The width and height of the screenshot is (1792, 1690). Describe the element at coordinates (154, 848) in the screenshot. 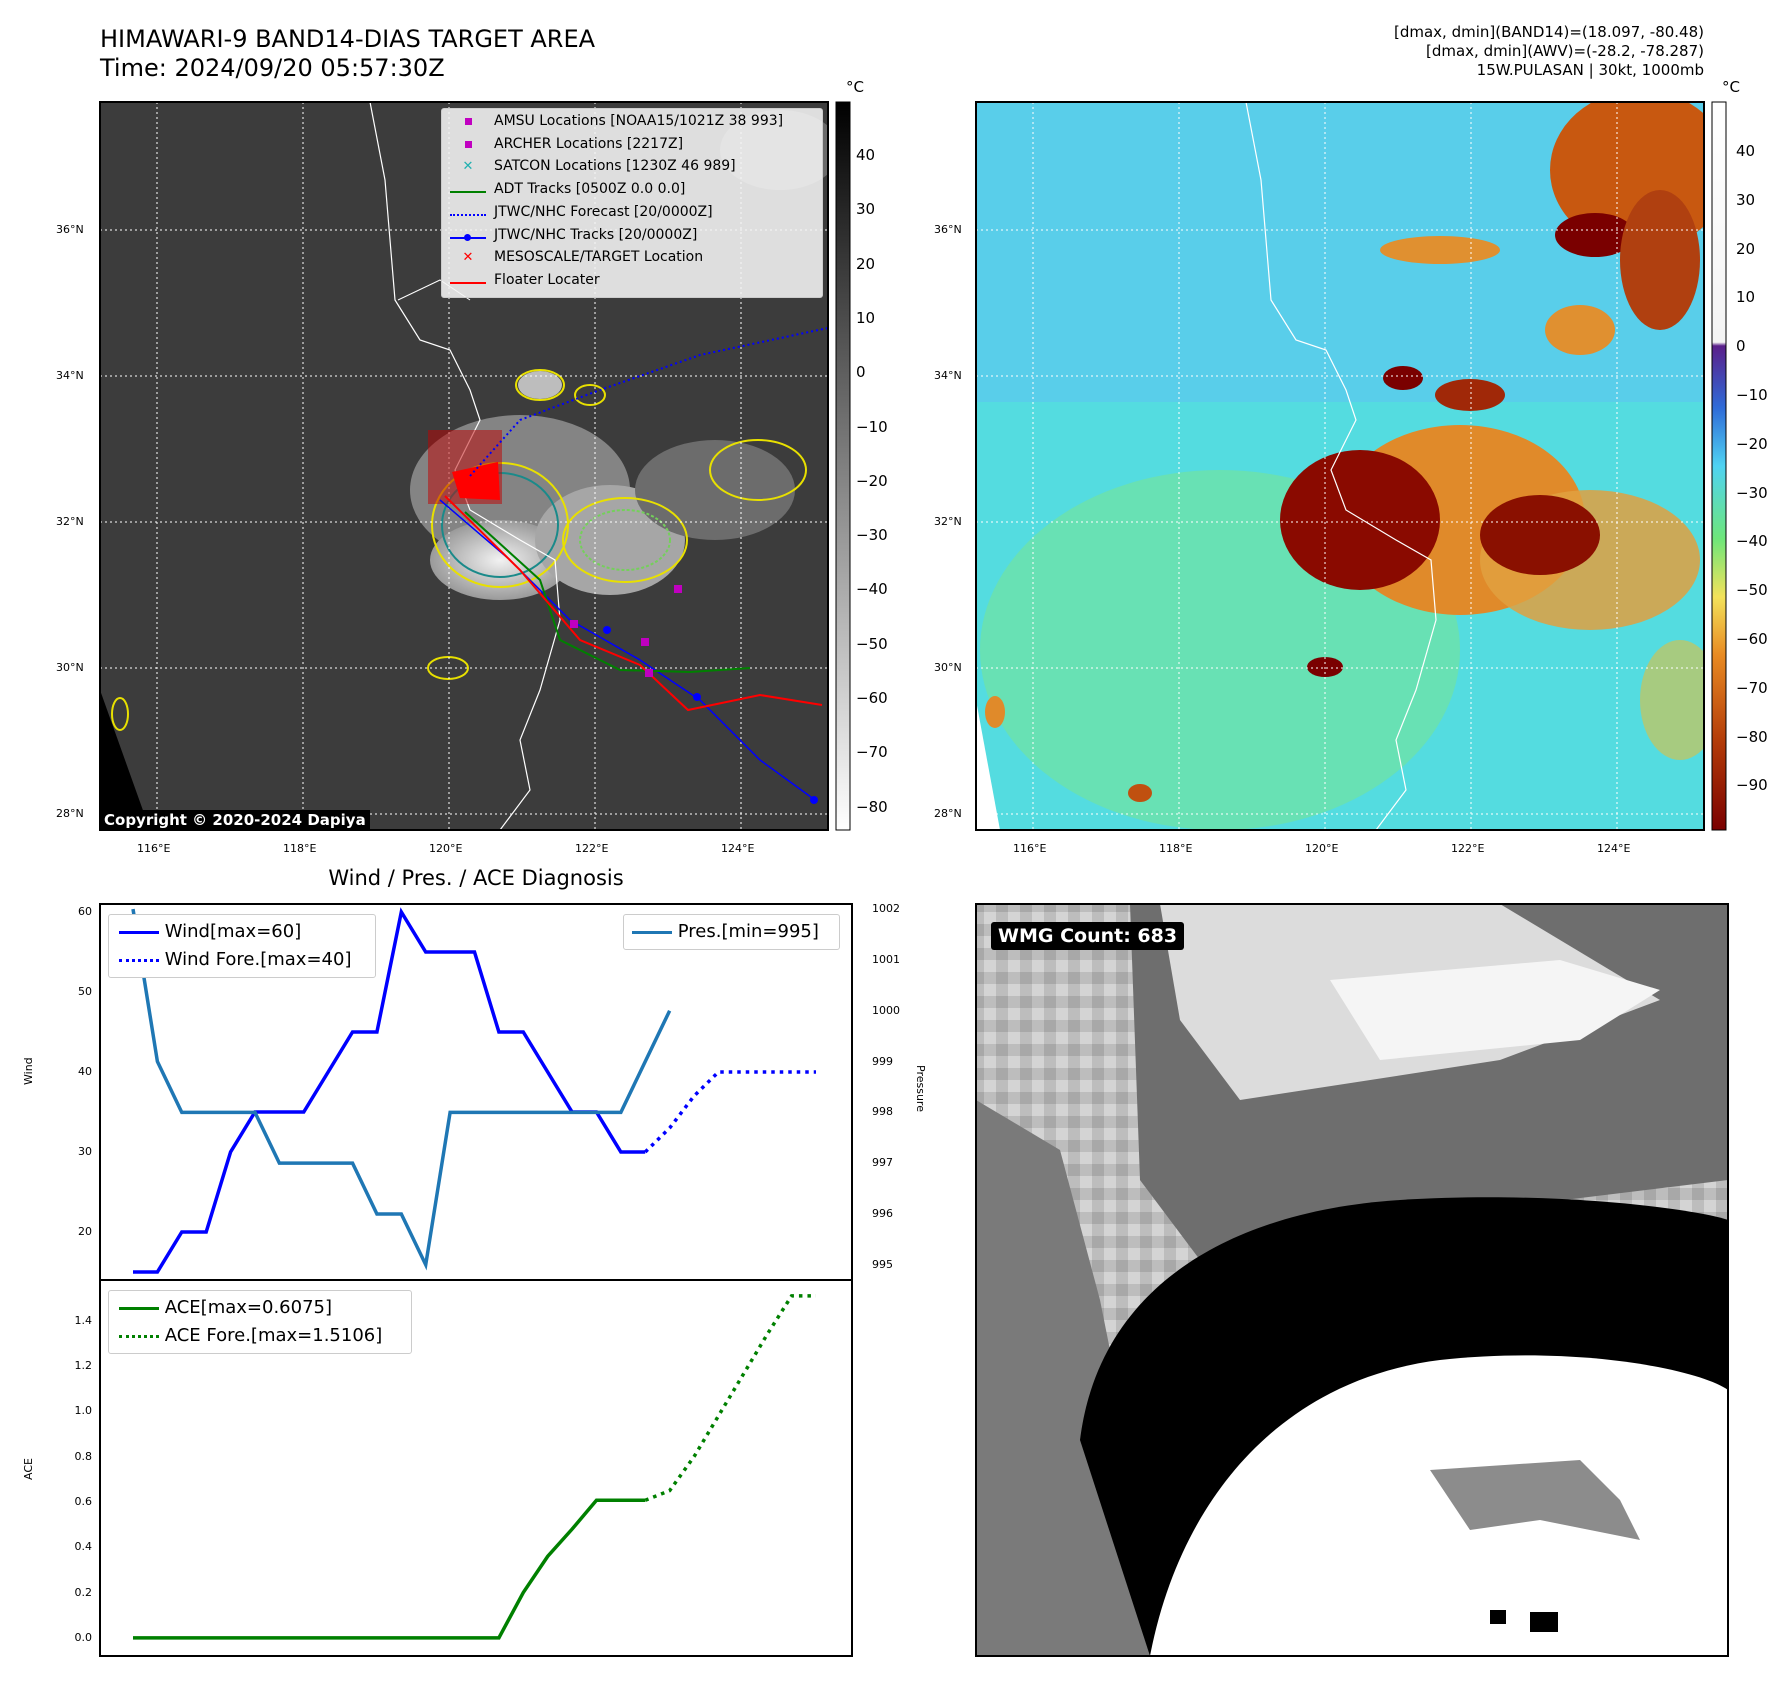

I see `ir-lon-tick: 116°E` at that location.